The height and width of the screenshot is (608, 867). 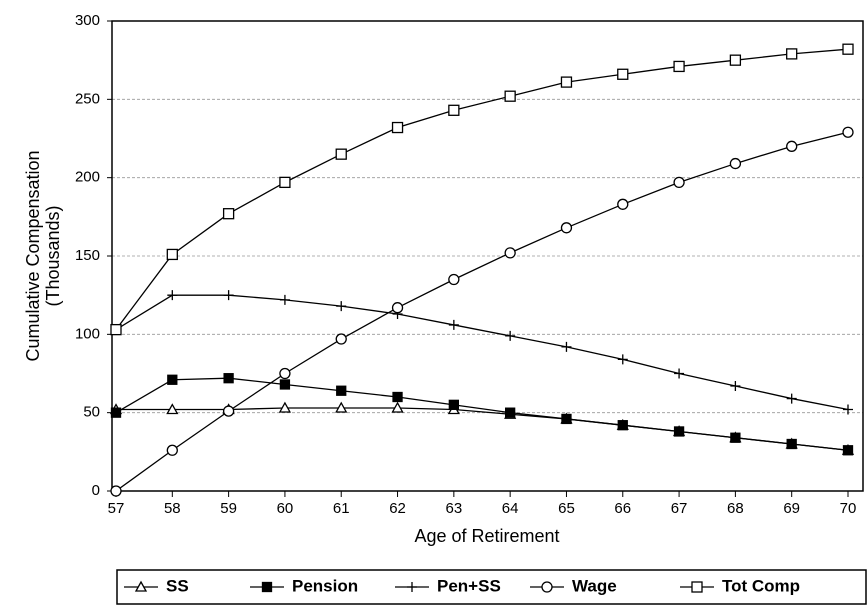 What do you see at coordinates (87, 255) in the screenshot?
I see `y-tick-label: 150` at bounding box center [87, 255].